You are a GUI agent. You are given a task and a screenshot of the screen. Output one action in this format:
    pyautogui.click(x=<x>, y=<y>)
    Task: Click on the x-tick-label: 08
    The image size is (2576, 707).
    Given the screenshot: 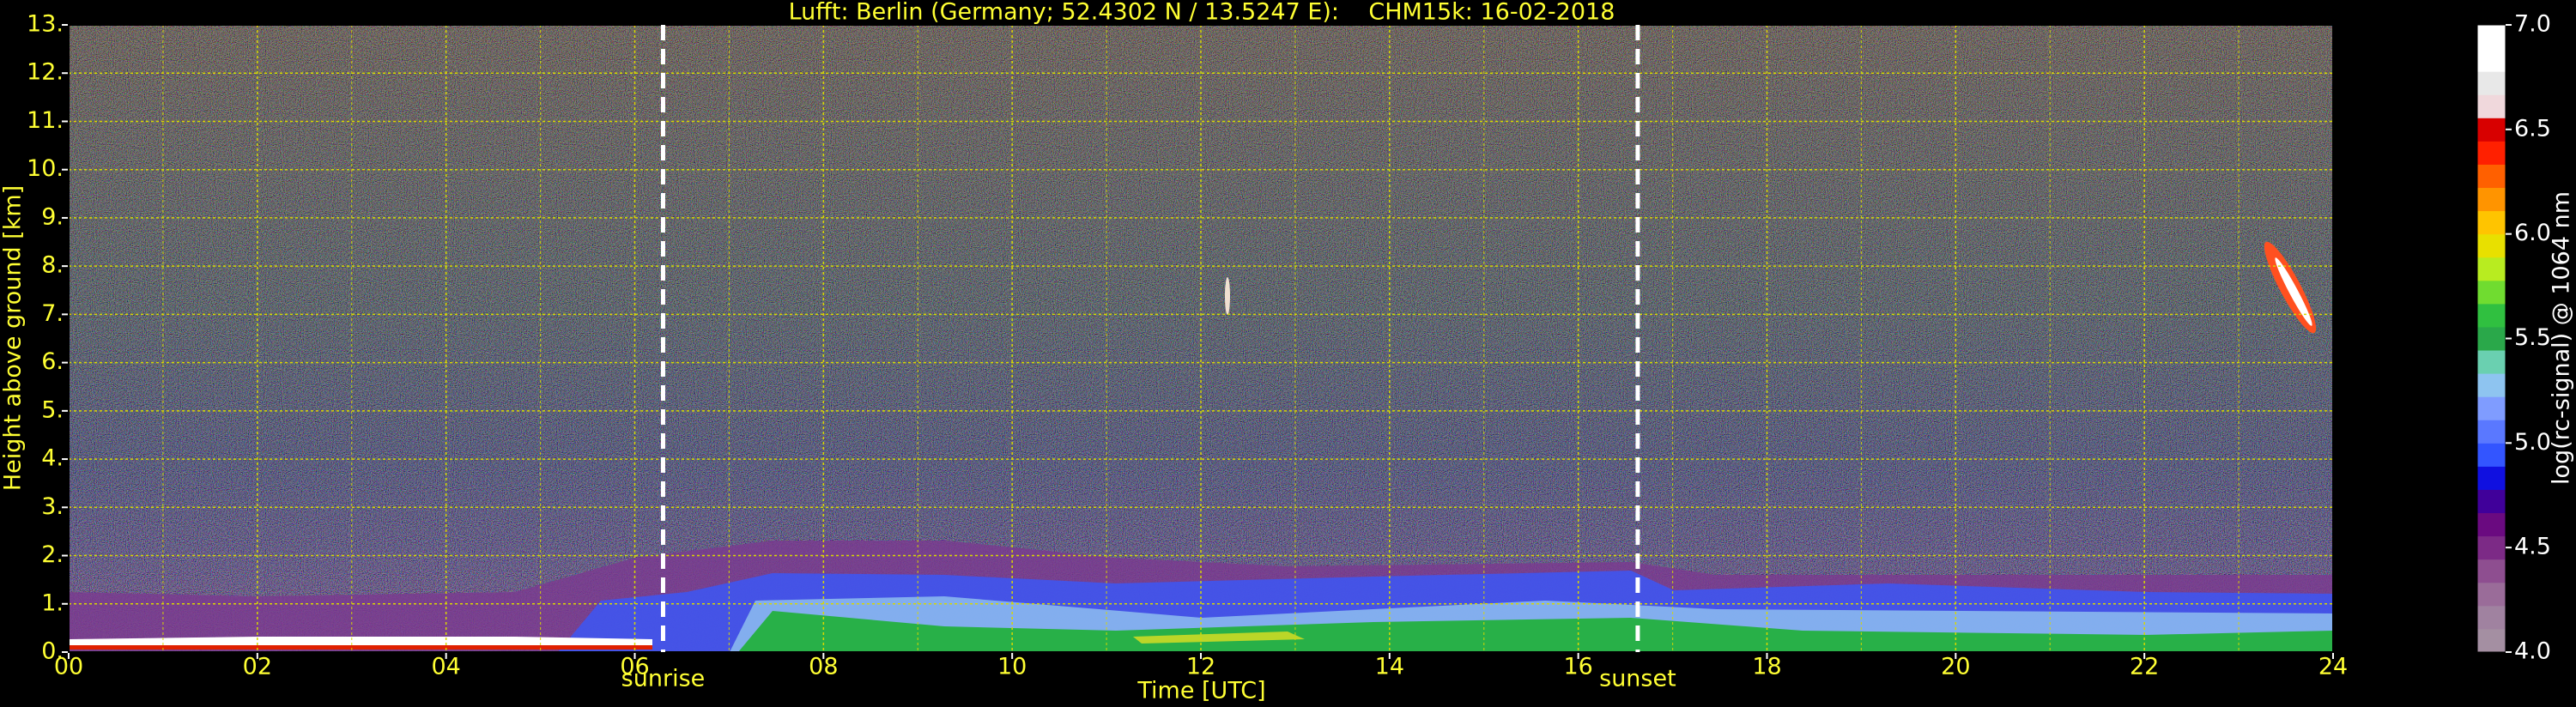 What is the action you would take?
    pyautogui.click(x=823, y=667)
    